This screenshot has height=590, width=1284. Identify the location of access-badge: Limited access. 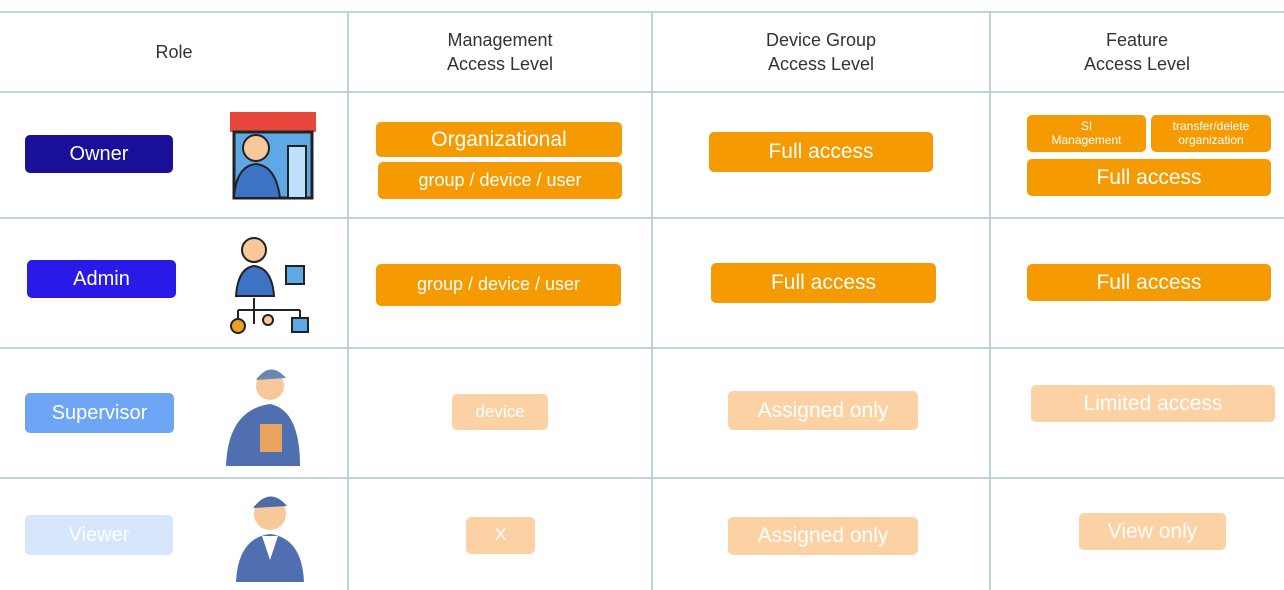
(1153, 403).